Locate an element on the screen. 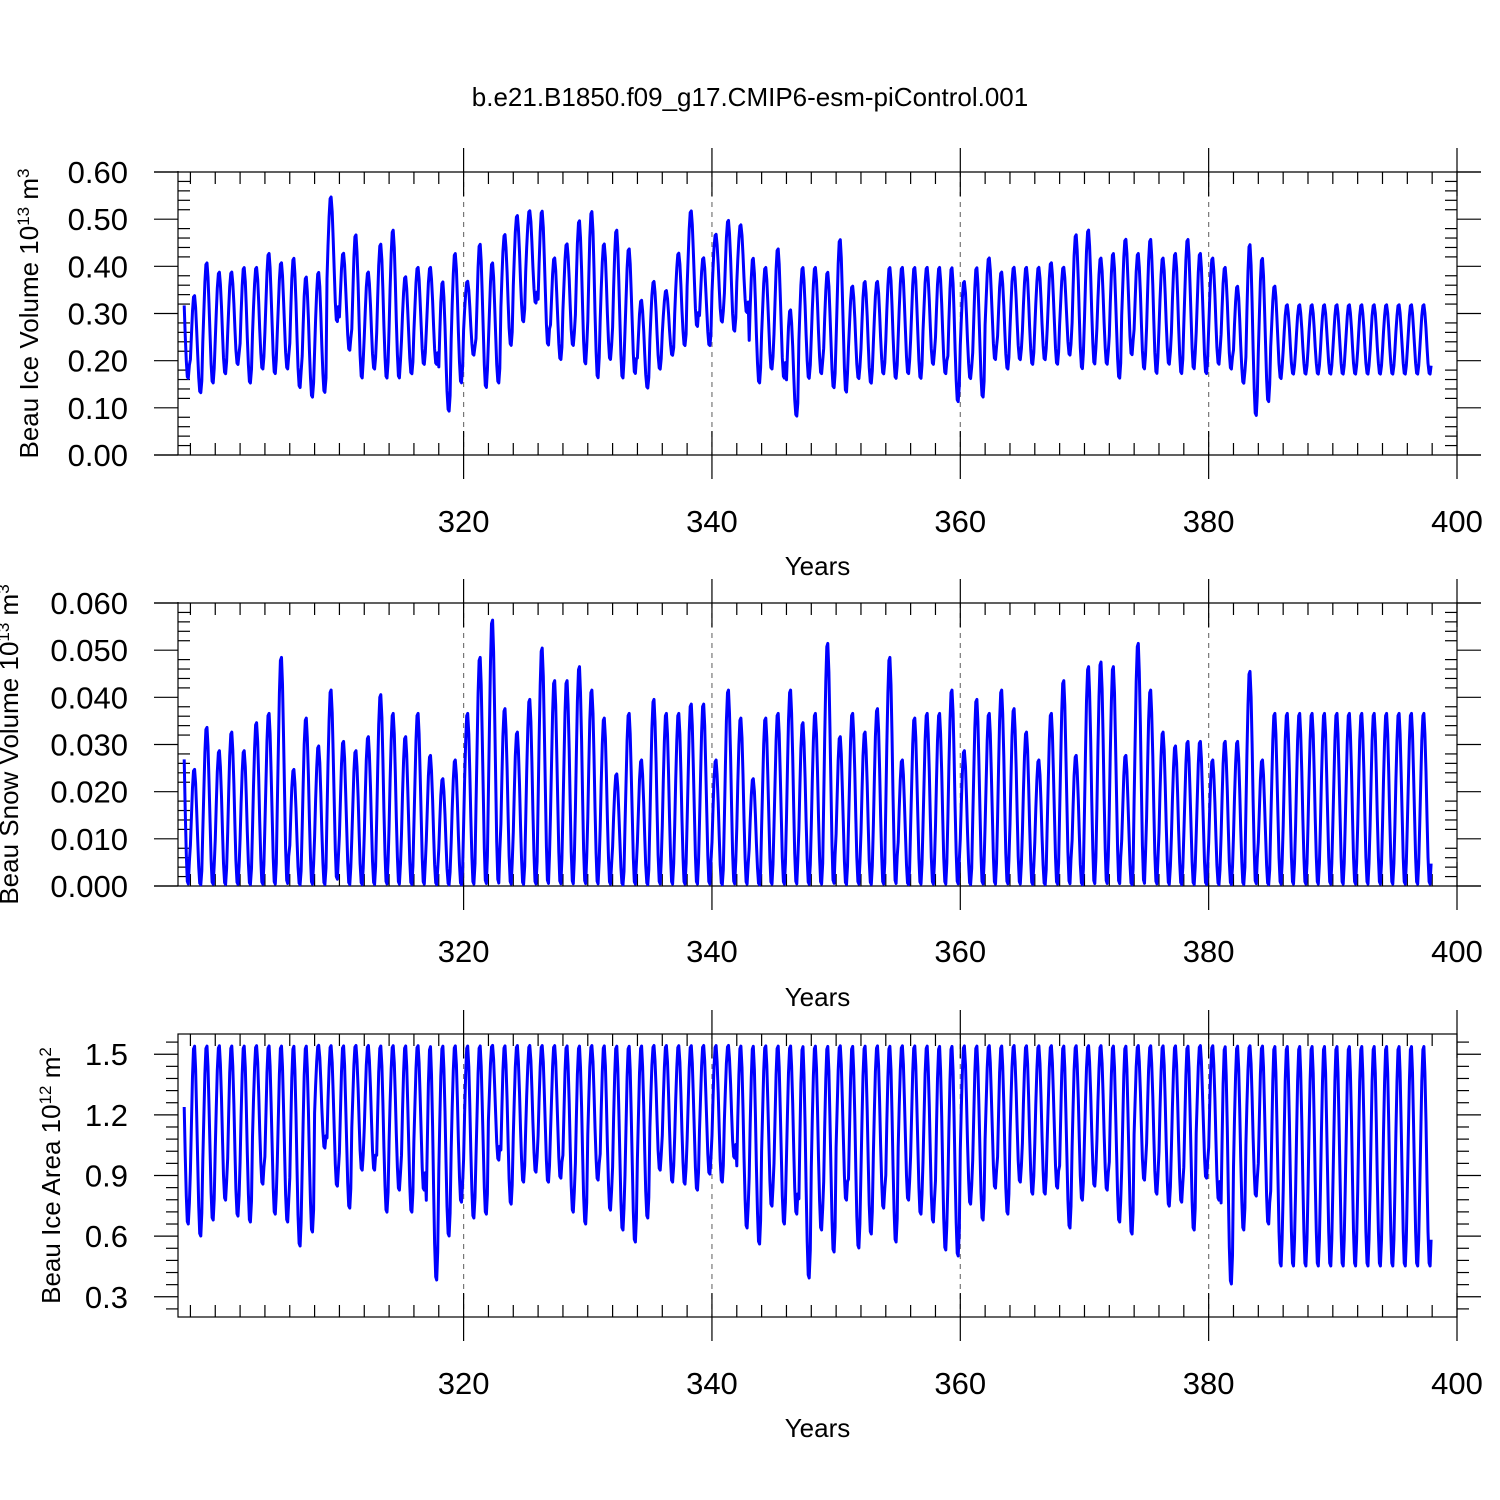 The image size is (1500, 1500). panel-1-xtick-label: 380 is located at coordinates (1209, 521).